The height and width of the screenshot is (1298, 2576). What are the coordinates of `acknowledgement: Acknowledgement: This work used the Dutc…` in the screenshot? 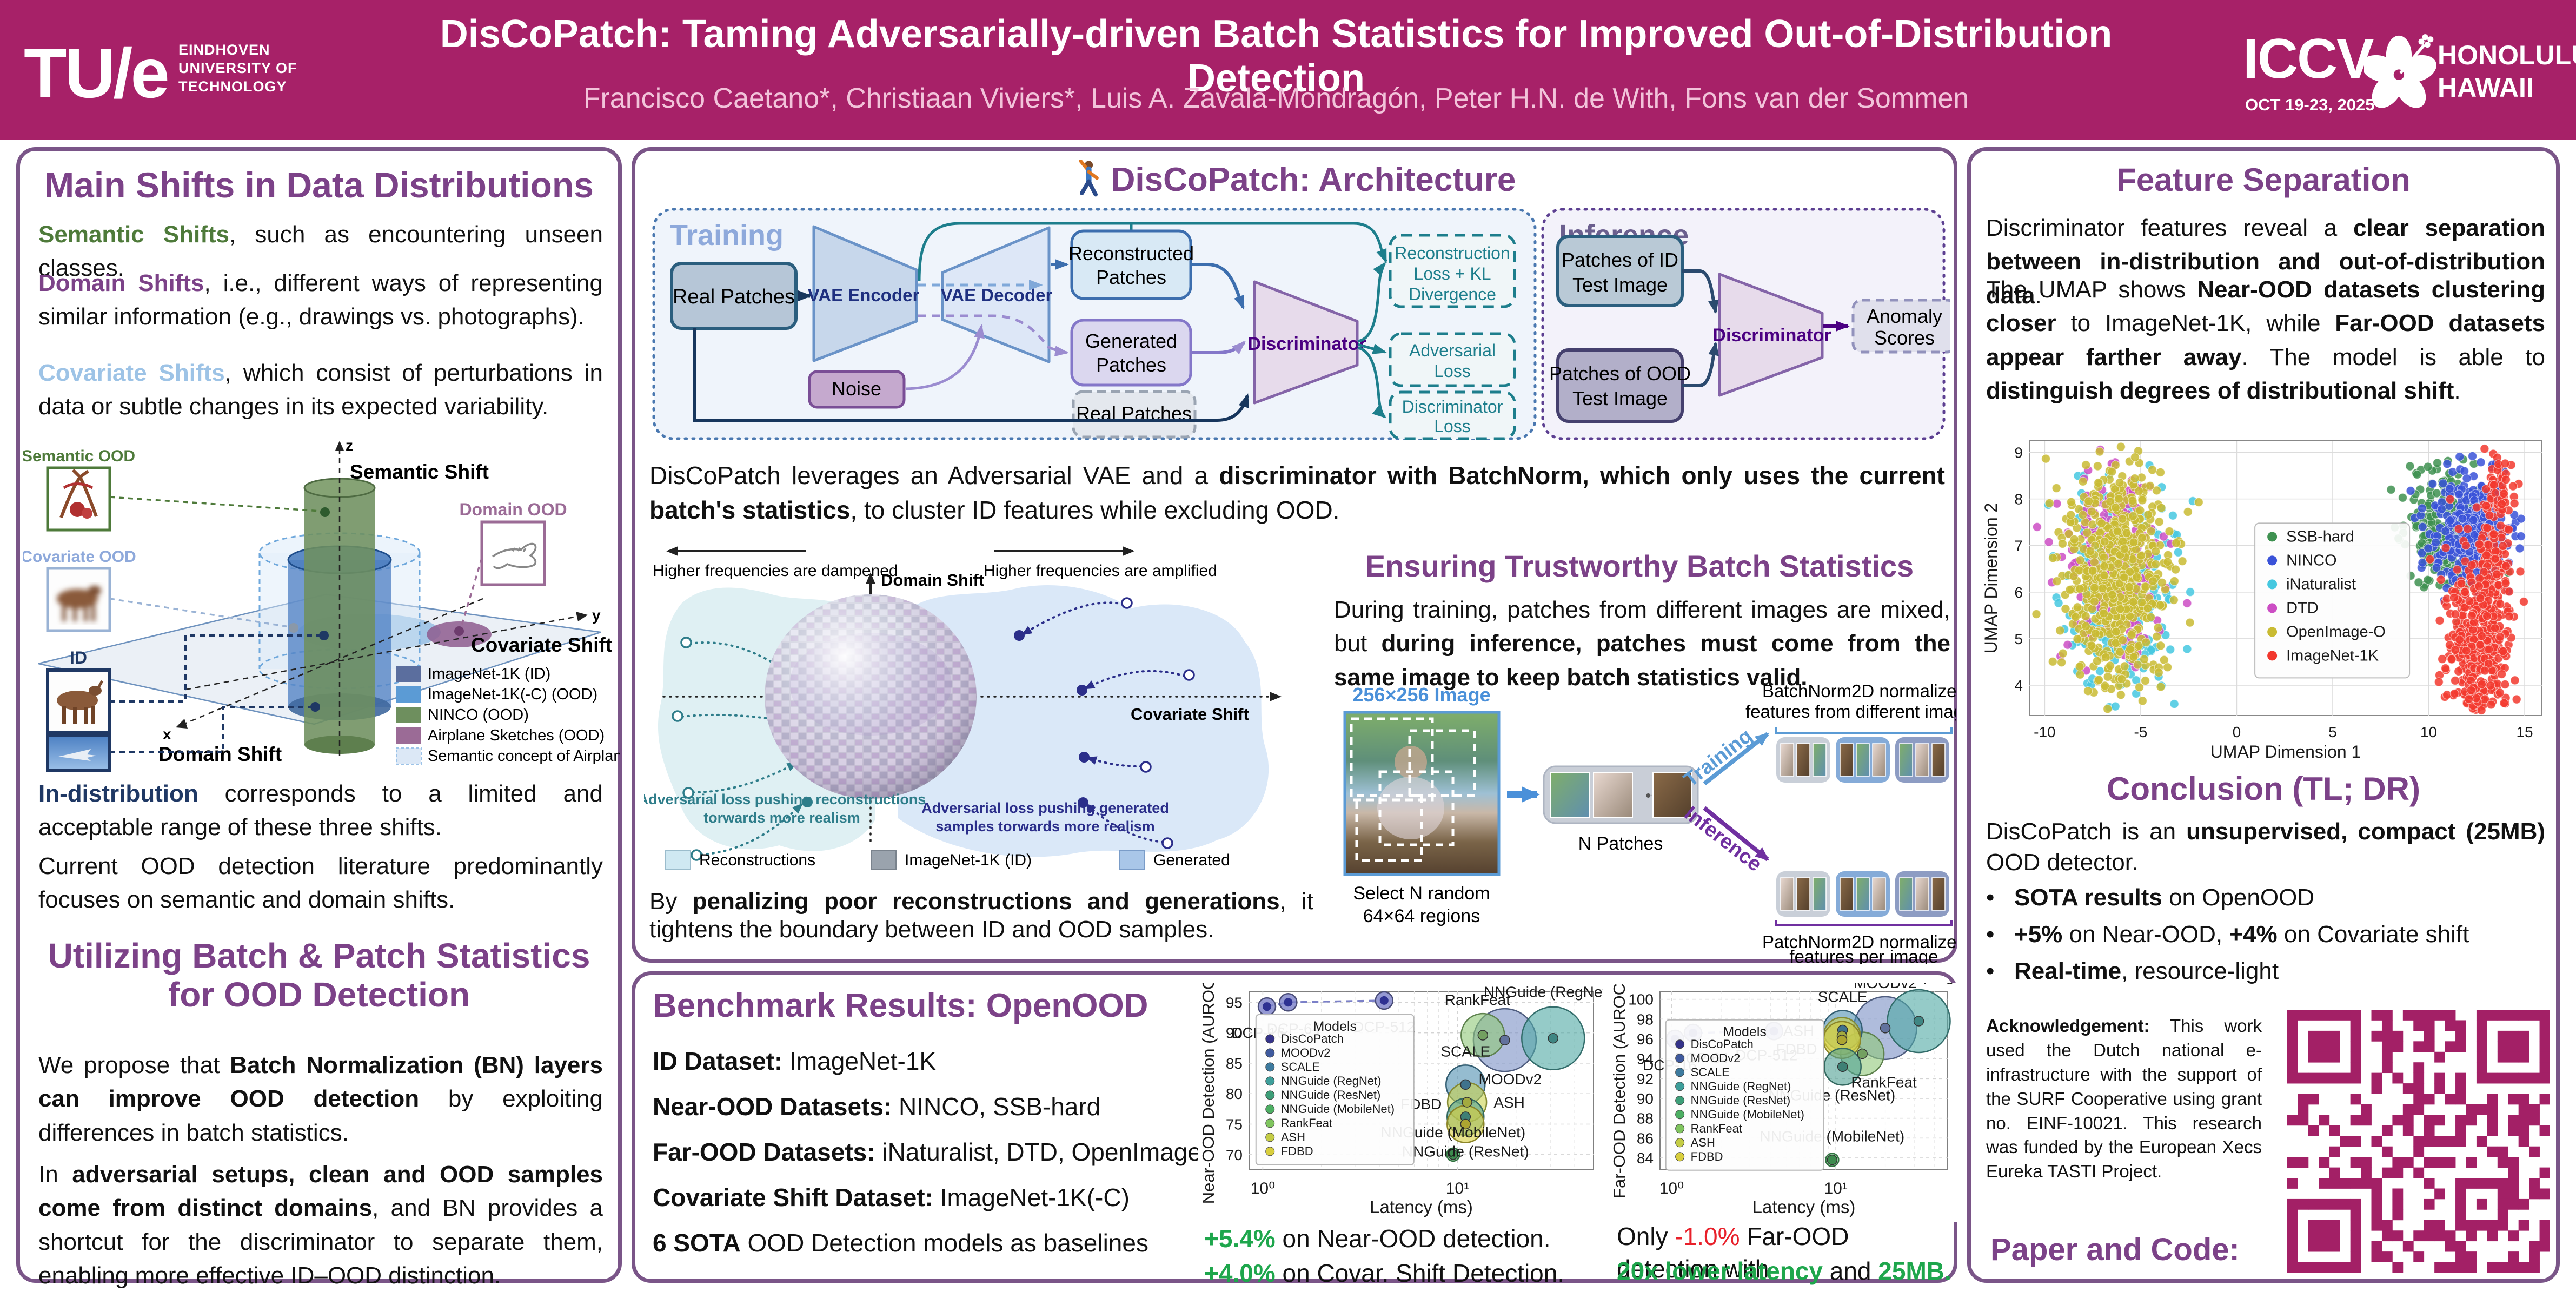 It's located at (2124, 1099).